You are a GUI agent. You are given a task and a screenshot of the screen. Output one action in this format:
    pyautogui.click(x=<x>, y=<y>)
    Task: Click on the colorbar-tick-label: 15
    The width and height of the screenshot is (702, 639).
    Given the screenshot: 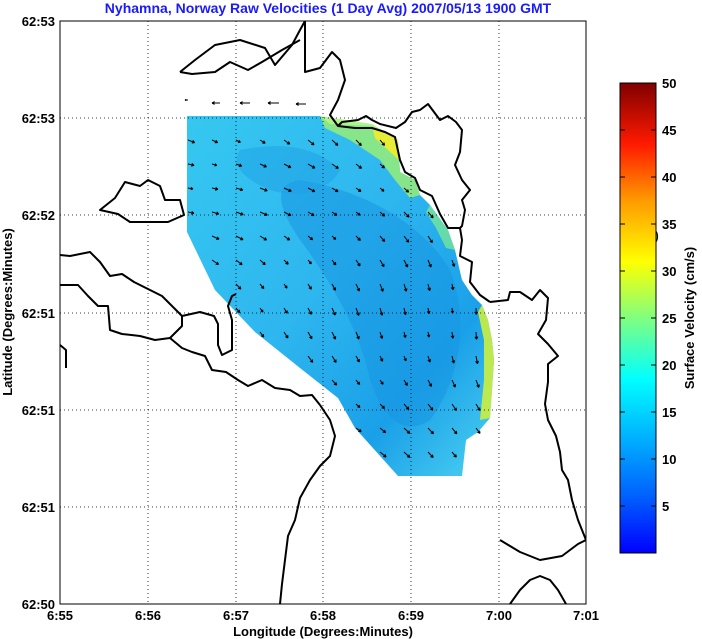 What is the action you would take?
    pyautogui.click(x=669, y=412)
    